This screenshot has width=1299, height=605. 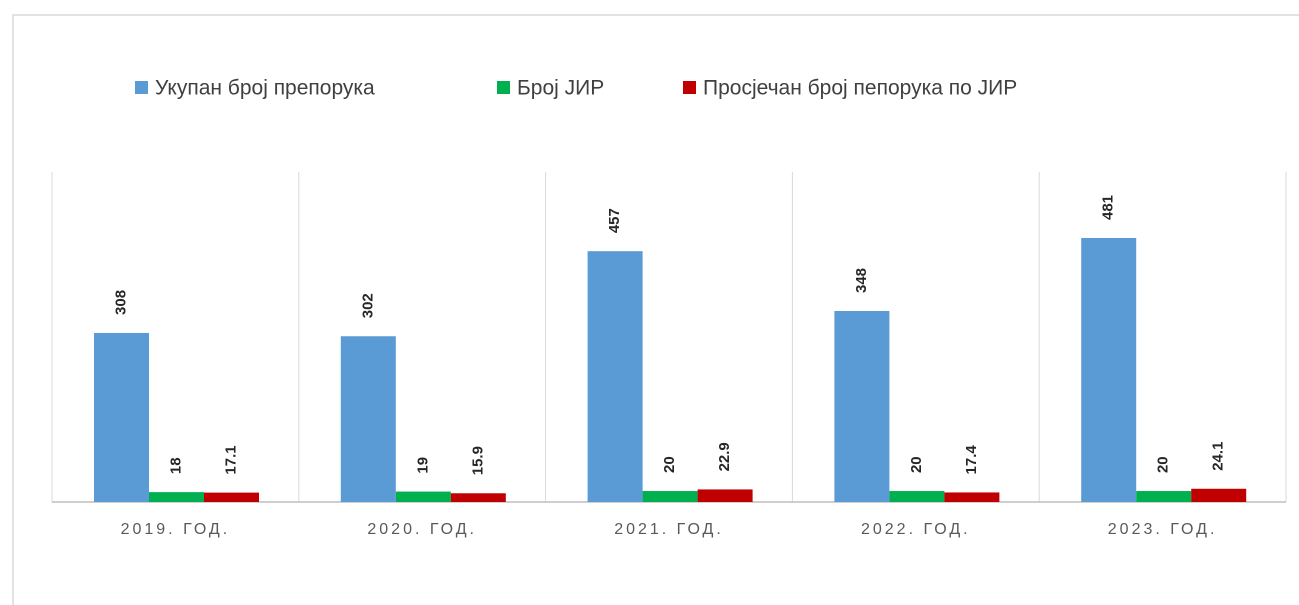 I want to click on x-tick-label: 2020. ГОД., so click(x=422, y=529).